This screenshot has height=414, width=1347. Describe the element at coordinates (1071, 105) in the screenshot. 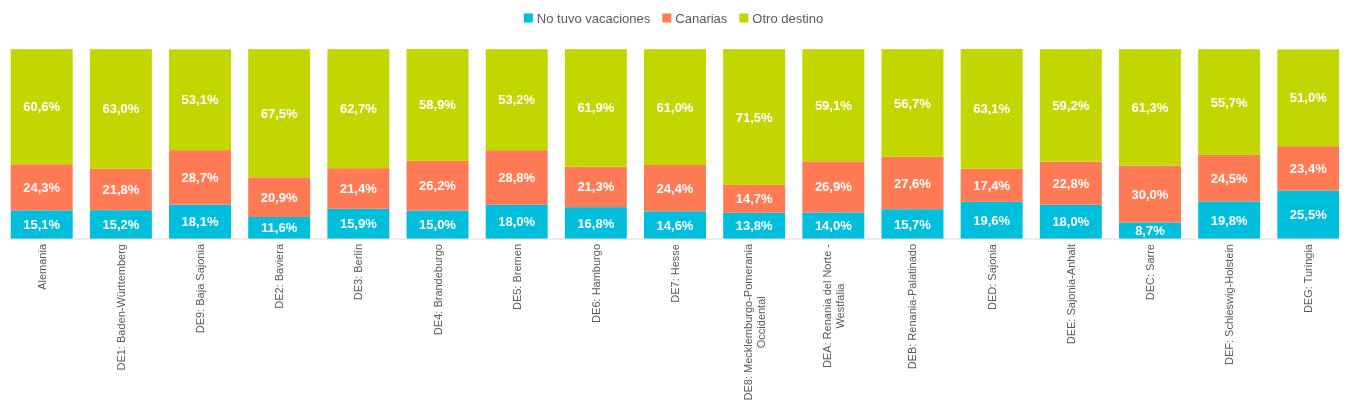

I see `data-label: 59,2%` at that location.